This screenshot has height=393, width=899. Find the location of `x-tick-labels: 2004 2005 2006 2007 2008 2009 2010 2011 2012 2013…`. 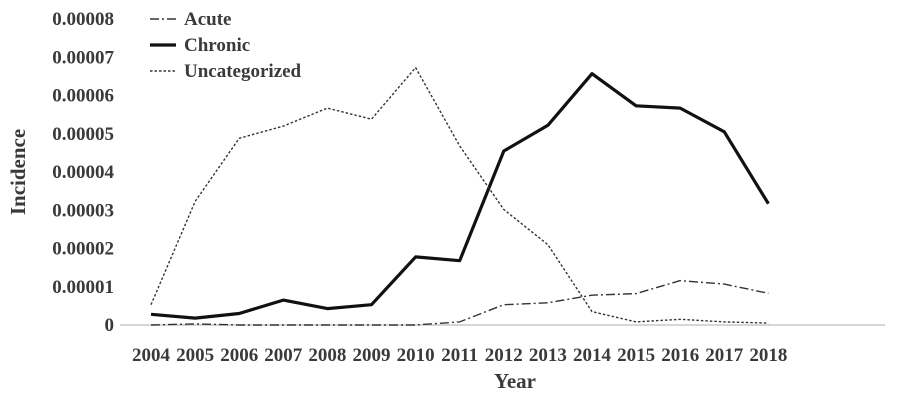

x-tick-labels: 2004 2005 2006 2007 2008 2009 2010 2011 2012 2013… is located at coordinates (459, 355).